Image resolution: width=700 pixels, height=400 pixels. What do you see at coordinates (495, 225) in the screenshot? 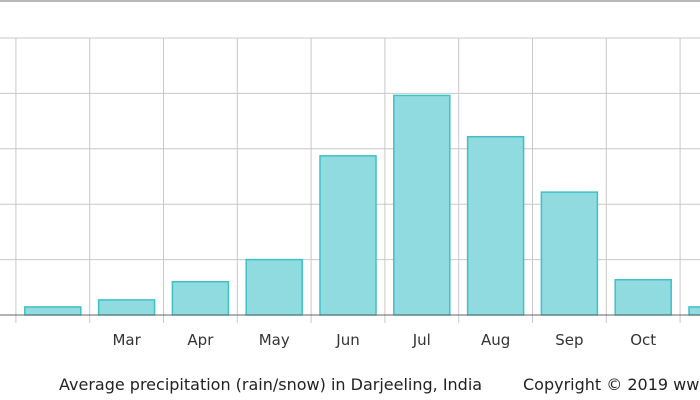
I see `bar-aug` at bounding box center [495, 225].